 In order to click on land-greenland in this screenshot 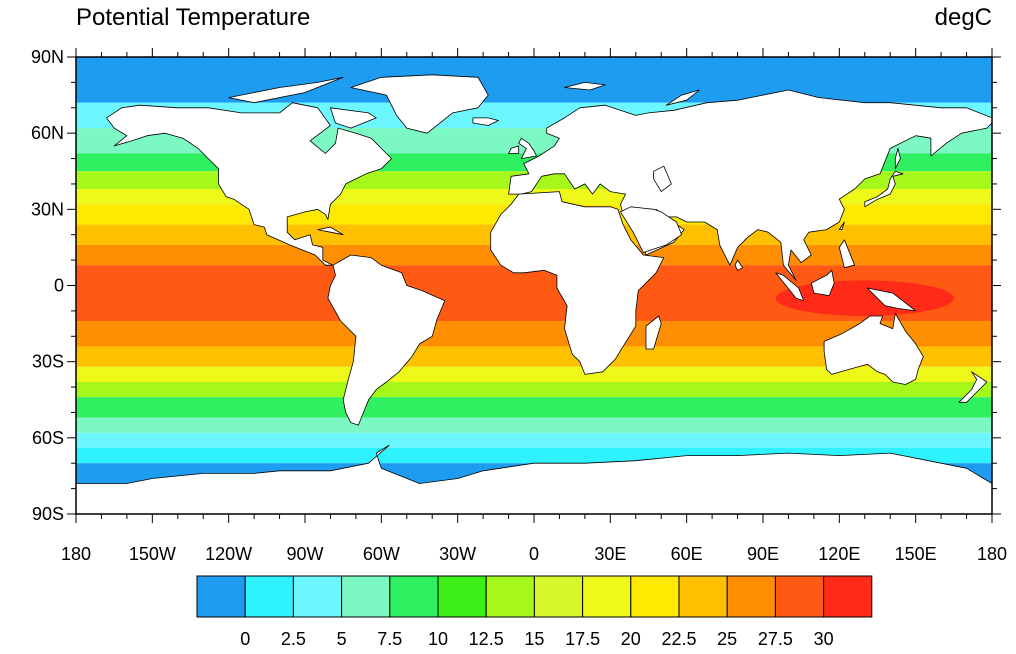, I will do `click(419, 104)`.